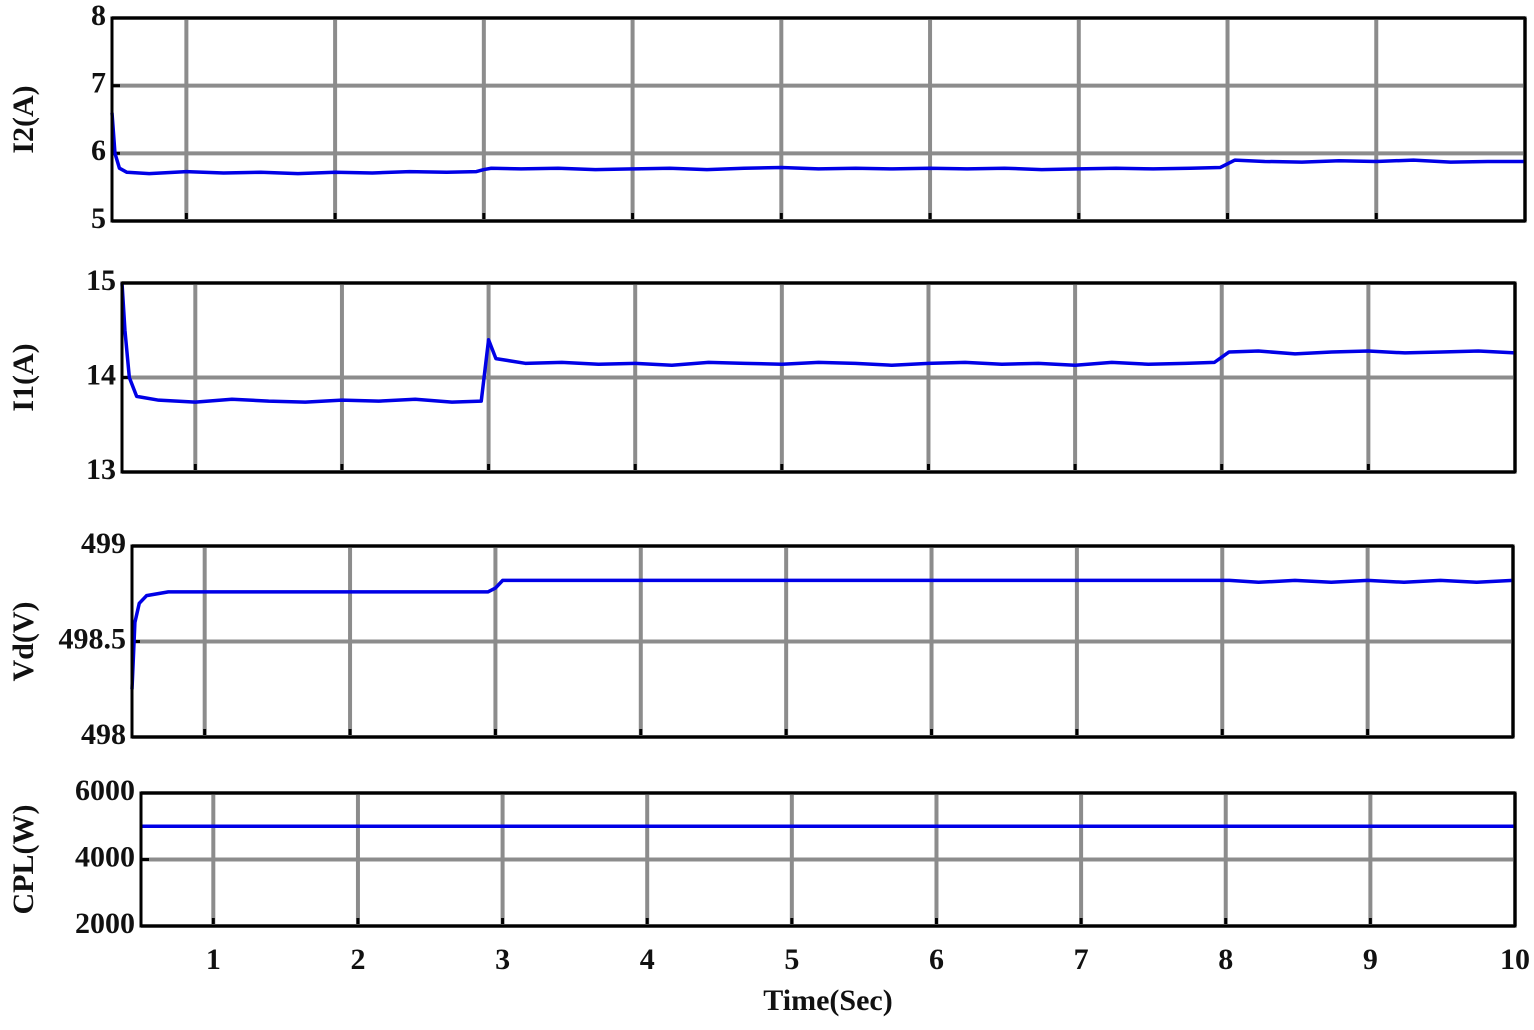  What do you see at coordinates (98, 150) in the screenshot?
I see `y-tick-label: 6` at bounding box center [98, 150].